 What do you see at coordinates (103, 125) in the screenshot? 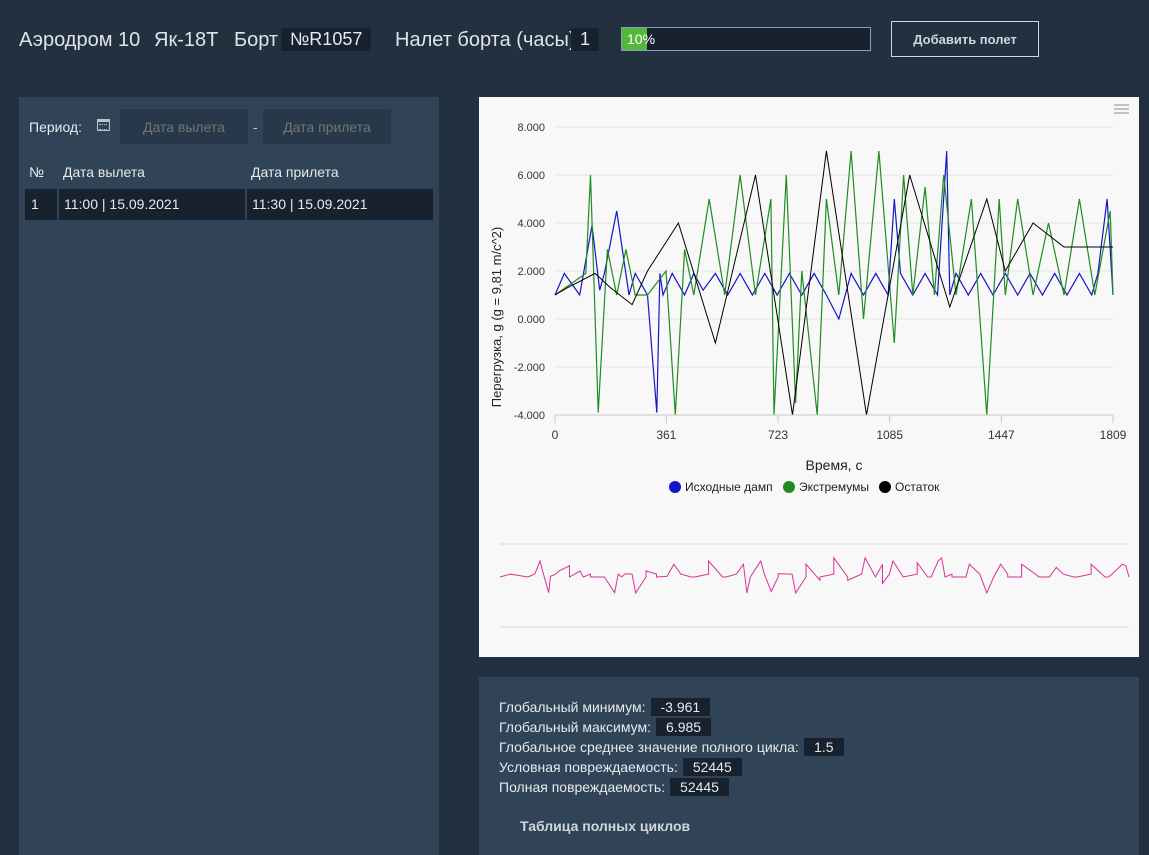
I see `calendar-icon` at bounding box center [103, 125].